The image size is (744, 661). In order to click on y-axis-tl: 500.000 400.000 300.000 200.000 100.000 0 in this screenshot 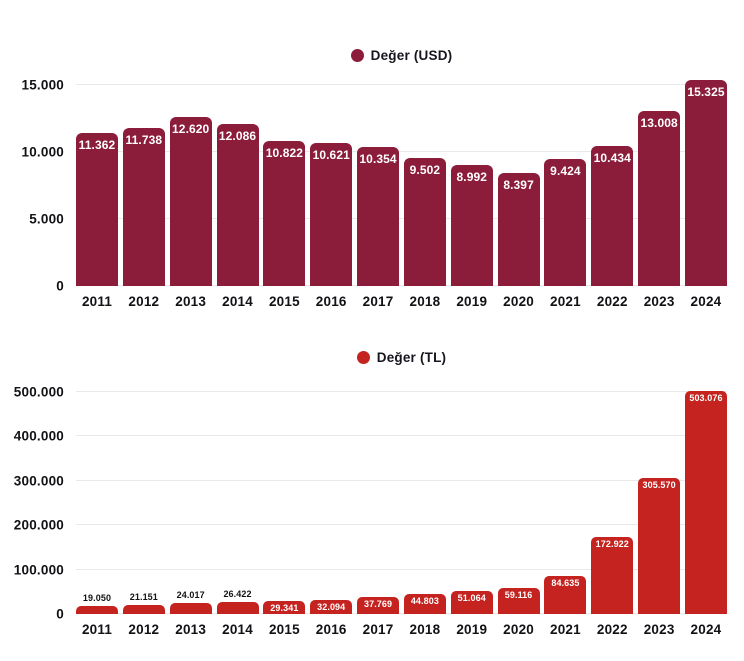, I will do `click(32, 501)`.